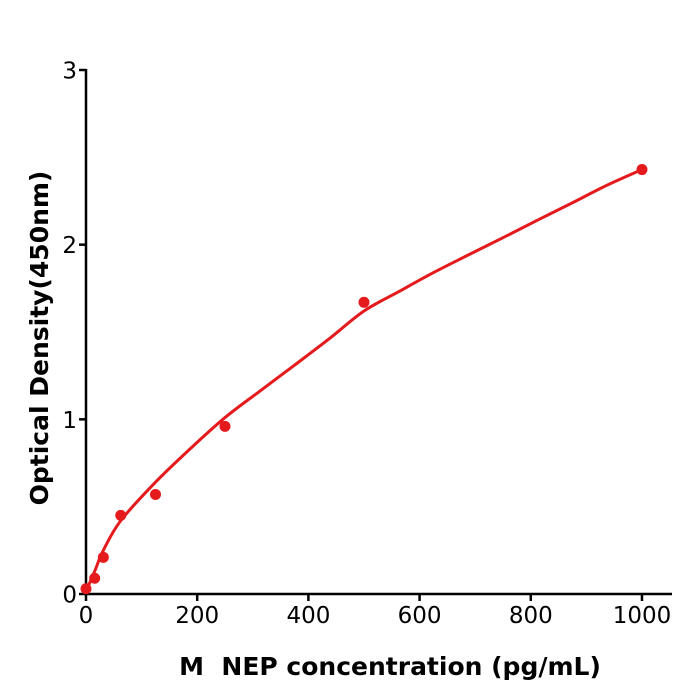  I want to click on x-tick-label: 800, so click(531, 616).